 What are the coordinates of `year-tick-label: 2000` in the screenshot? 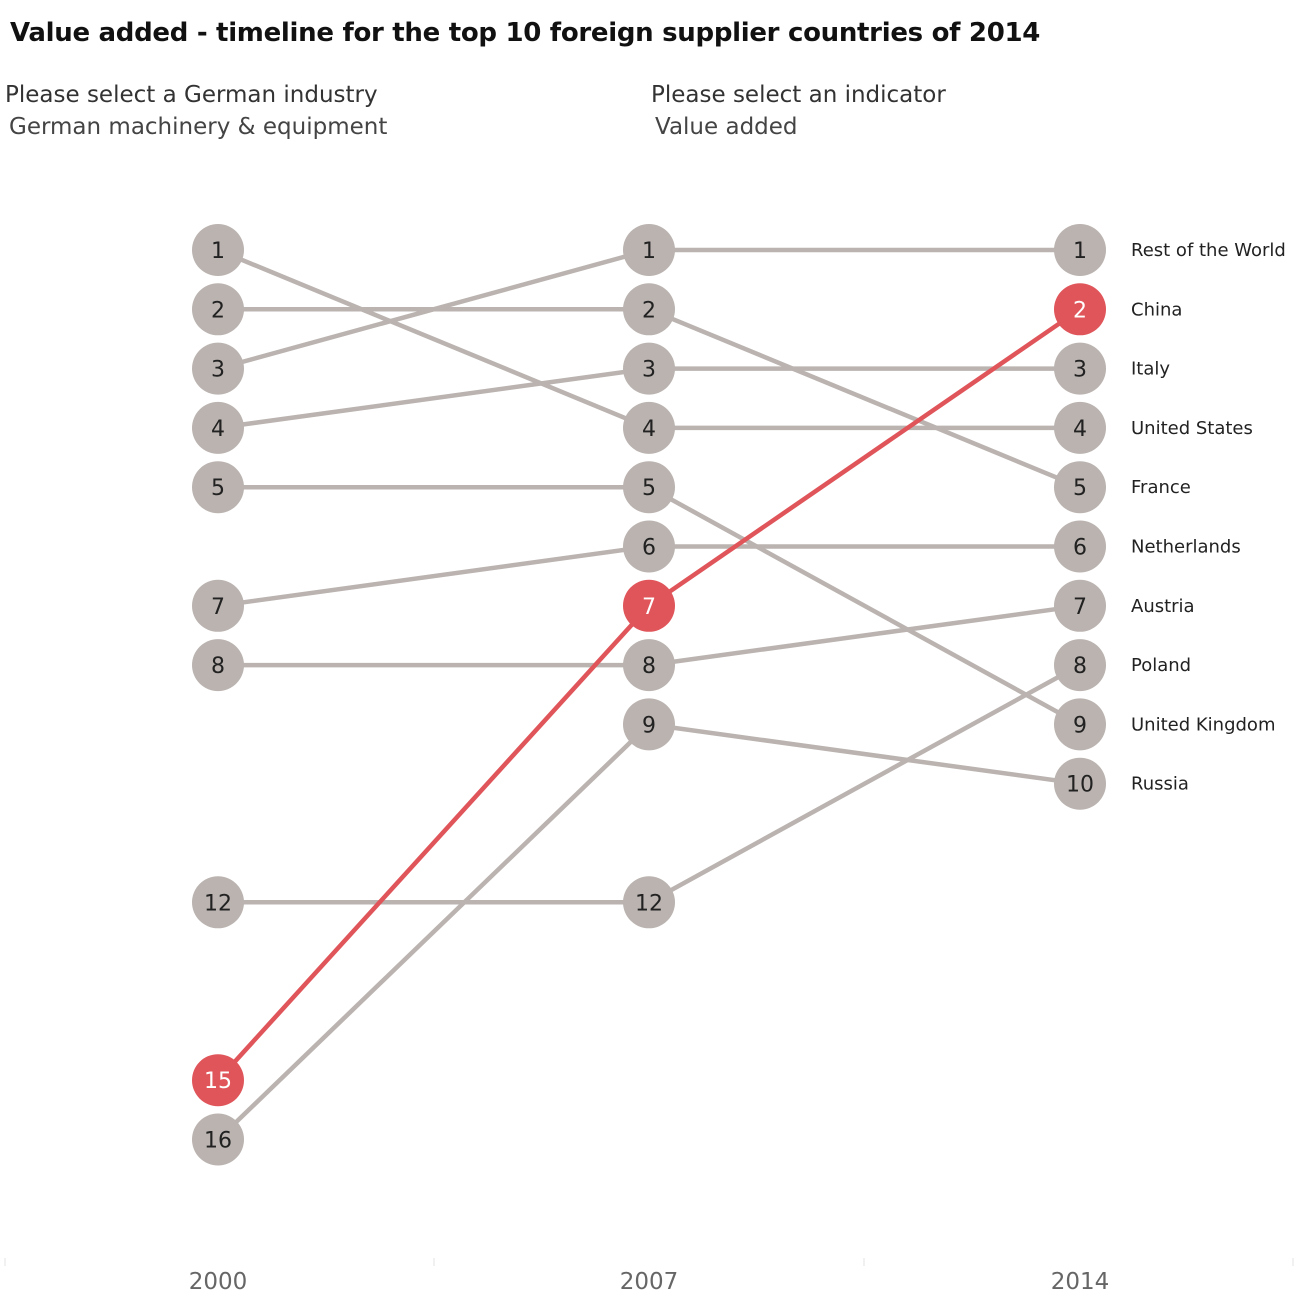 It's located at (218, 1282).